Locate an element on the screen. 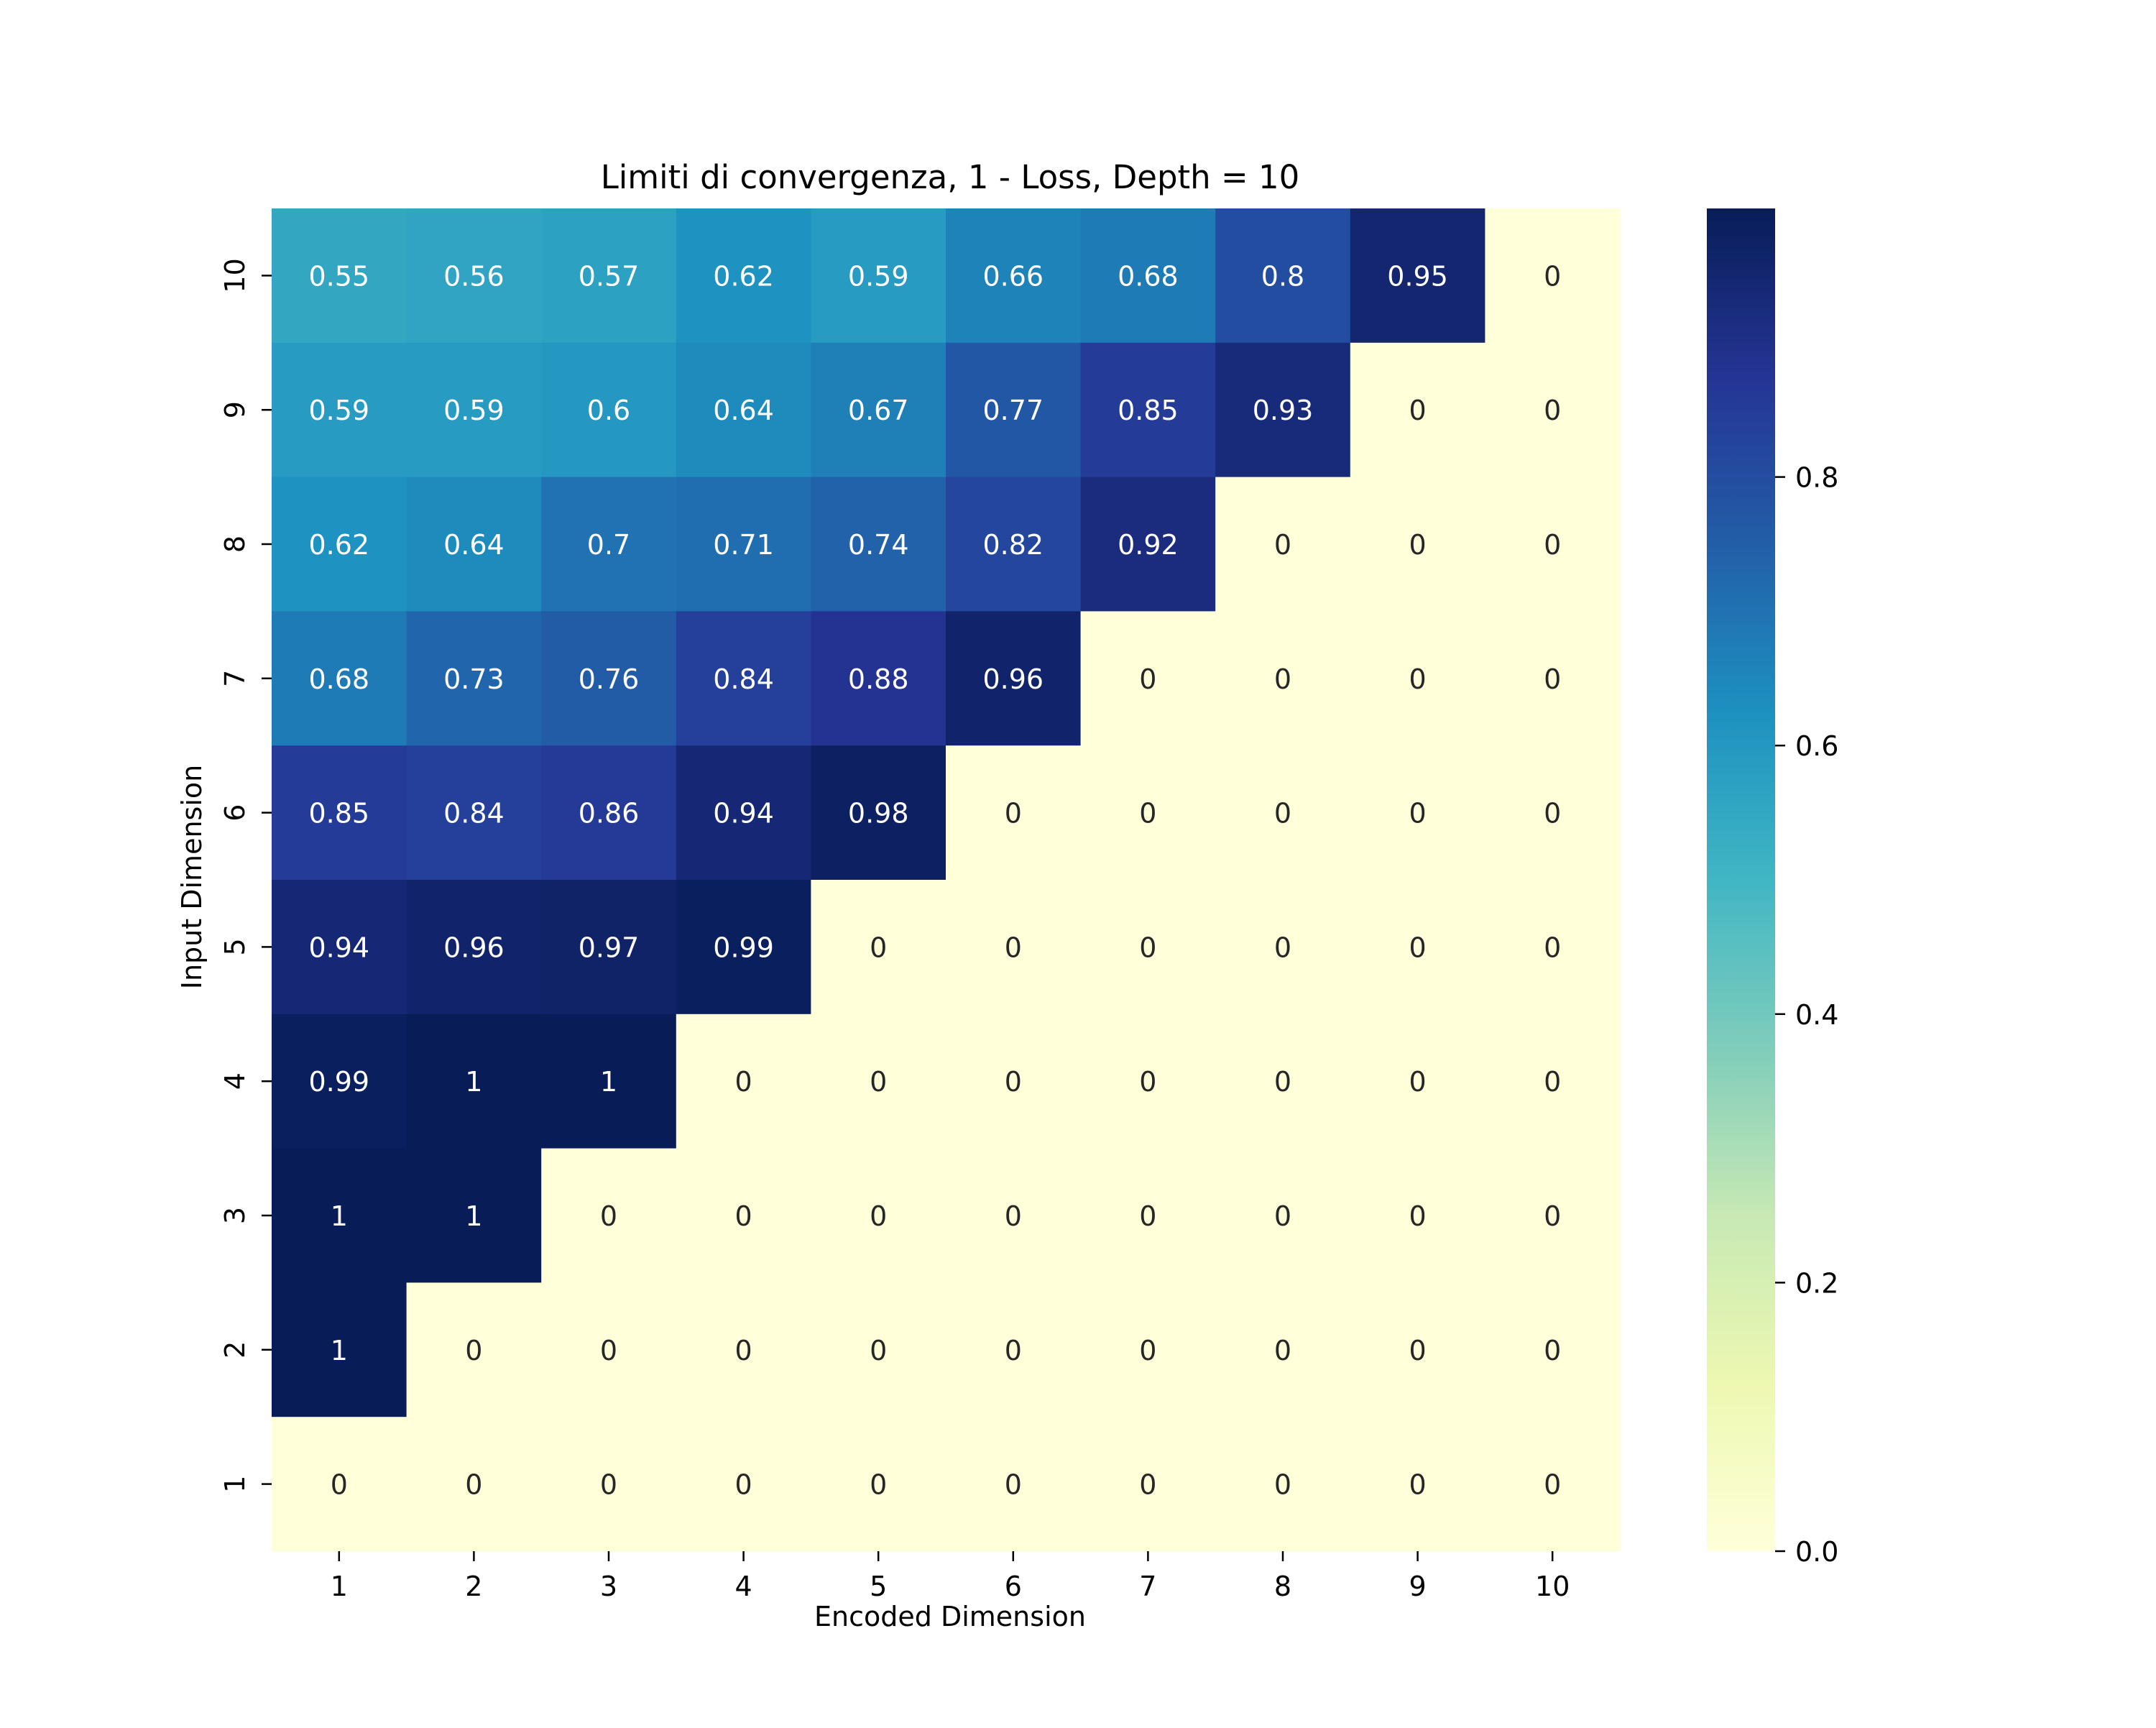 The width and height of the screenshot is (2156, 1728). cell-value-label: 0.62 is located at coordinates (744, 276).